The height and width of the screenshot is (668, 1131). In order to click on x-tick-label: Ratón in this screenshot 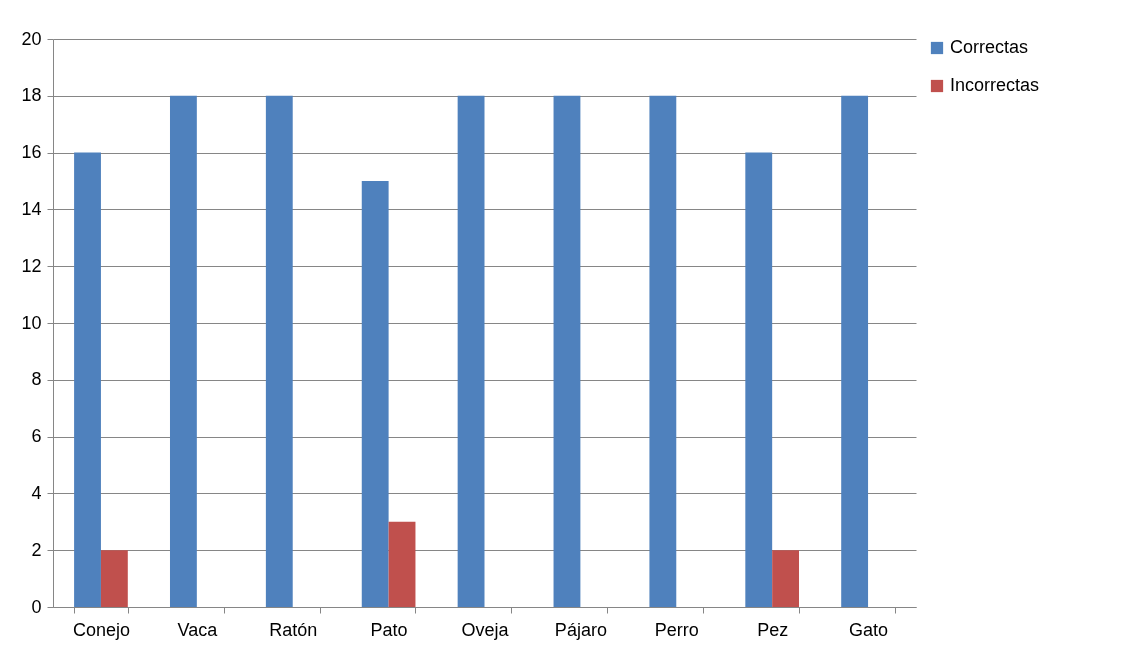, I will do `click(293, 629)`.